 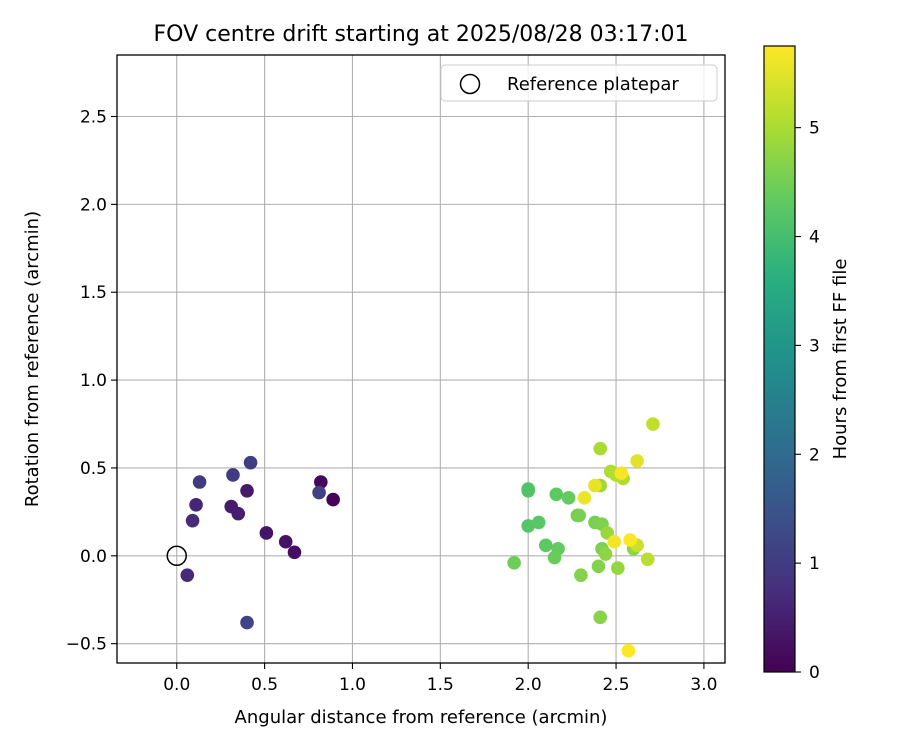 I want to click on colorbar: 0 1 2 3 4 5 Hours from first FF file, so click(x=807, y=364).